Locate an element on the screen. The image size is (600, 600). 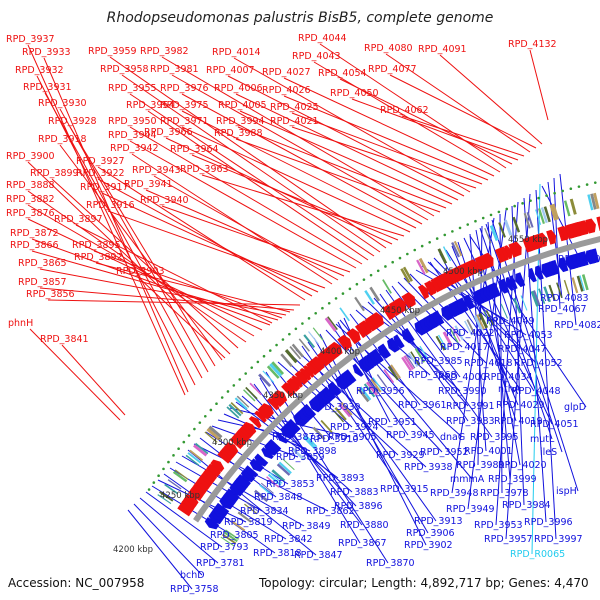
reverse-gene-label: RPD_3997 is located at coordinates (558, 539).